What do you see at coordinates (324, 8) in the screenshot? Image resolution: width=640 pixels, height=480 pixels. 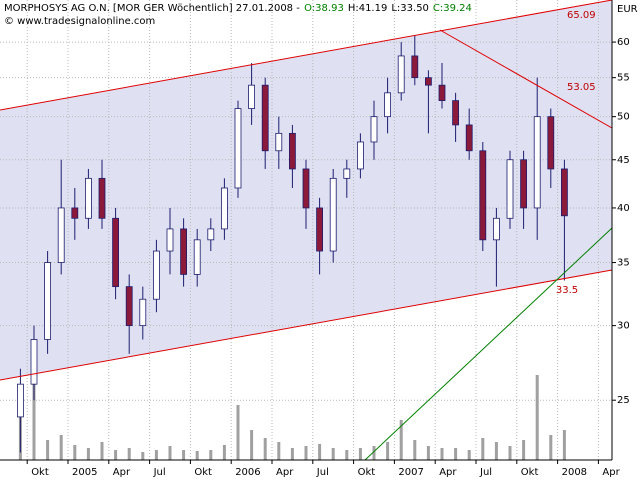 I see `title-part: O:38.93` at bounding box center [324, 8].